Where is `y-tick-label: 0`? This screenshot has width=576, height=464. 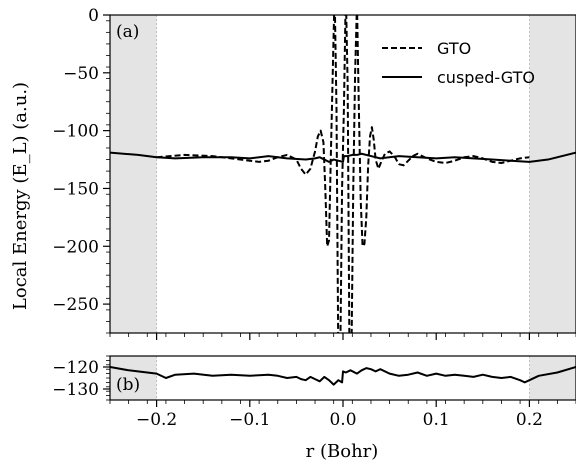 y-tick-label: 0 is located at coordinates (93, 16).